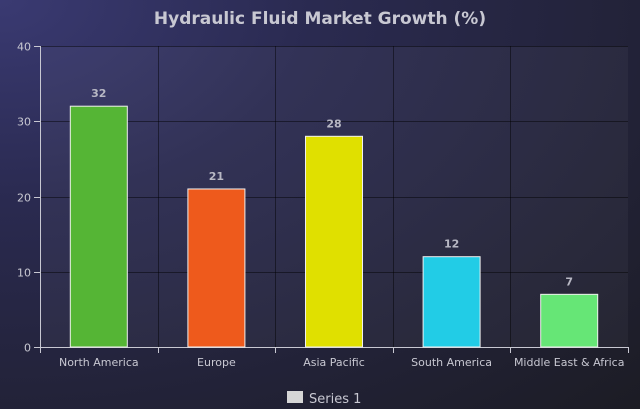 The height and width of the screenshot is (409, 640). Describe the element at coordinates (334, 362) in the screenshot. I see `x-tick-label: Asia Pacific` at that location.